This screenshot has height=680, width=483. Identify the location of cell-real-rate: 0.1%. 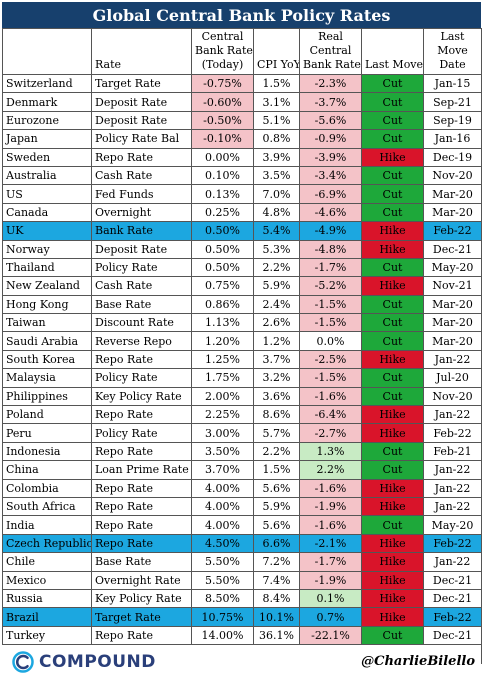
(330, 598).